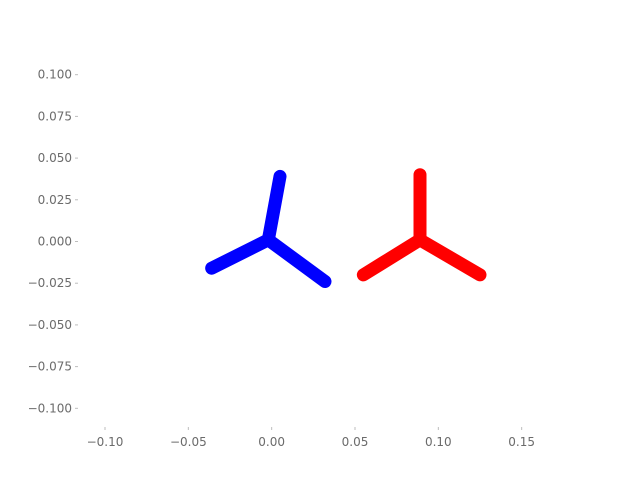  I want to click on x-tick-label: −0.05, so click(188, 442).